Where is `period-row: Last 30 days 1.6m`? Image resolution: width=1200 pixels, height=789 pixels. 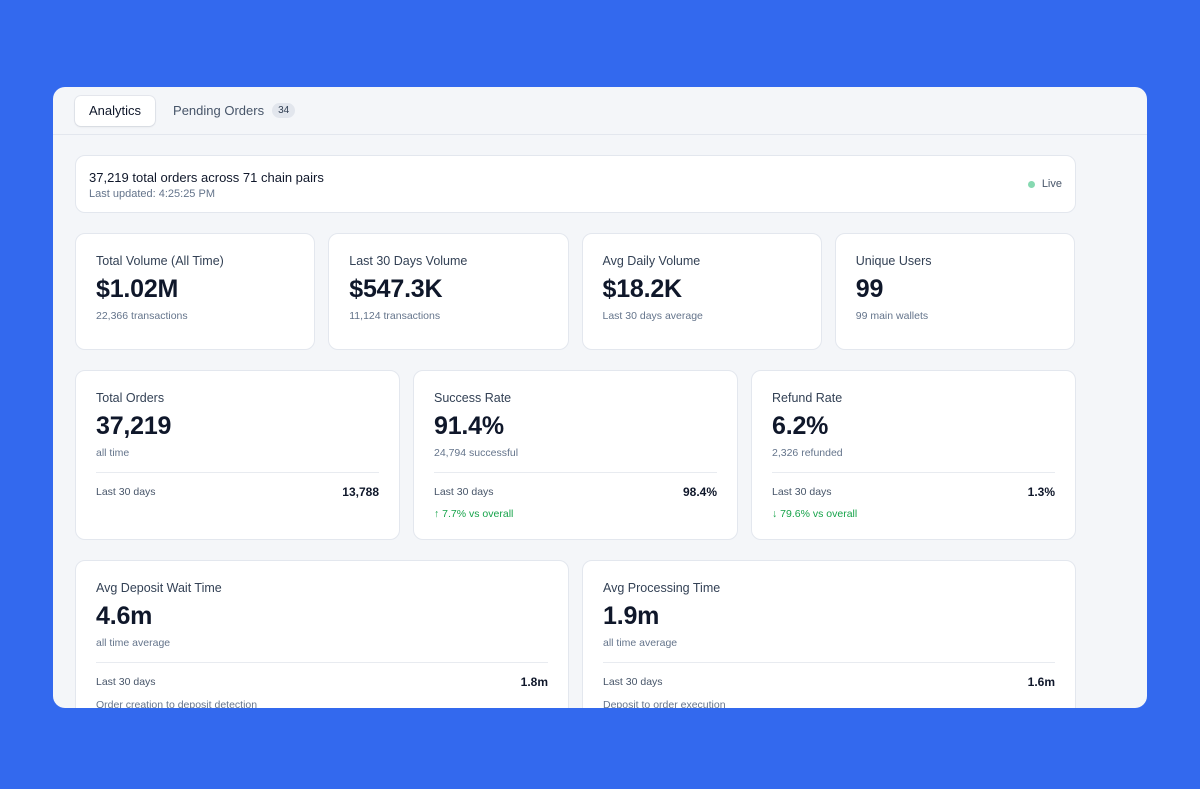 period-row: Last 30 days 1.6m is located at coordinates (829, 682).